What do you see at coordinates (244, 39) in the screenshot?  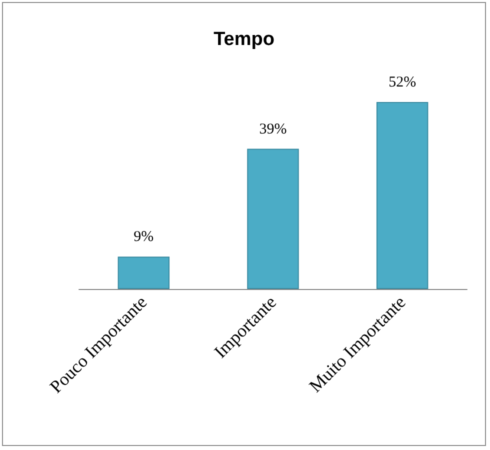 I see `chart-title: Tempo` at bounding box center [244, 39].